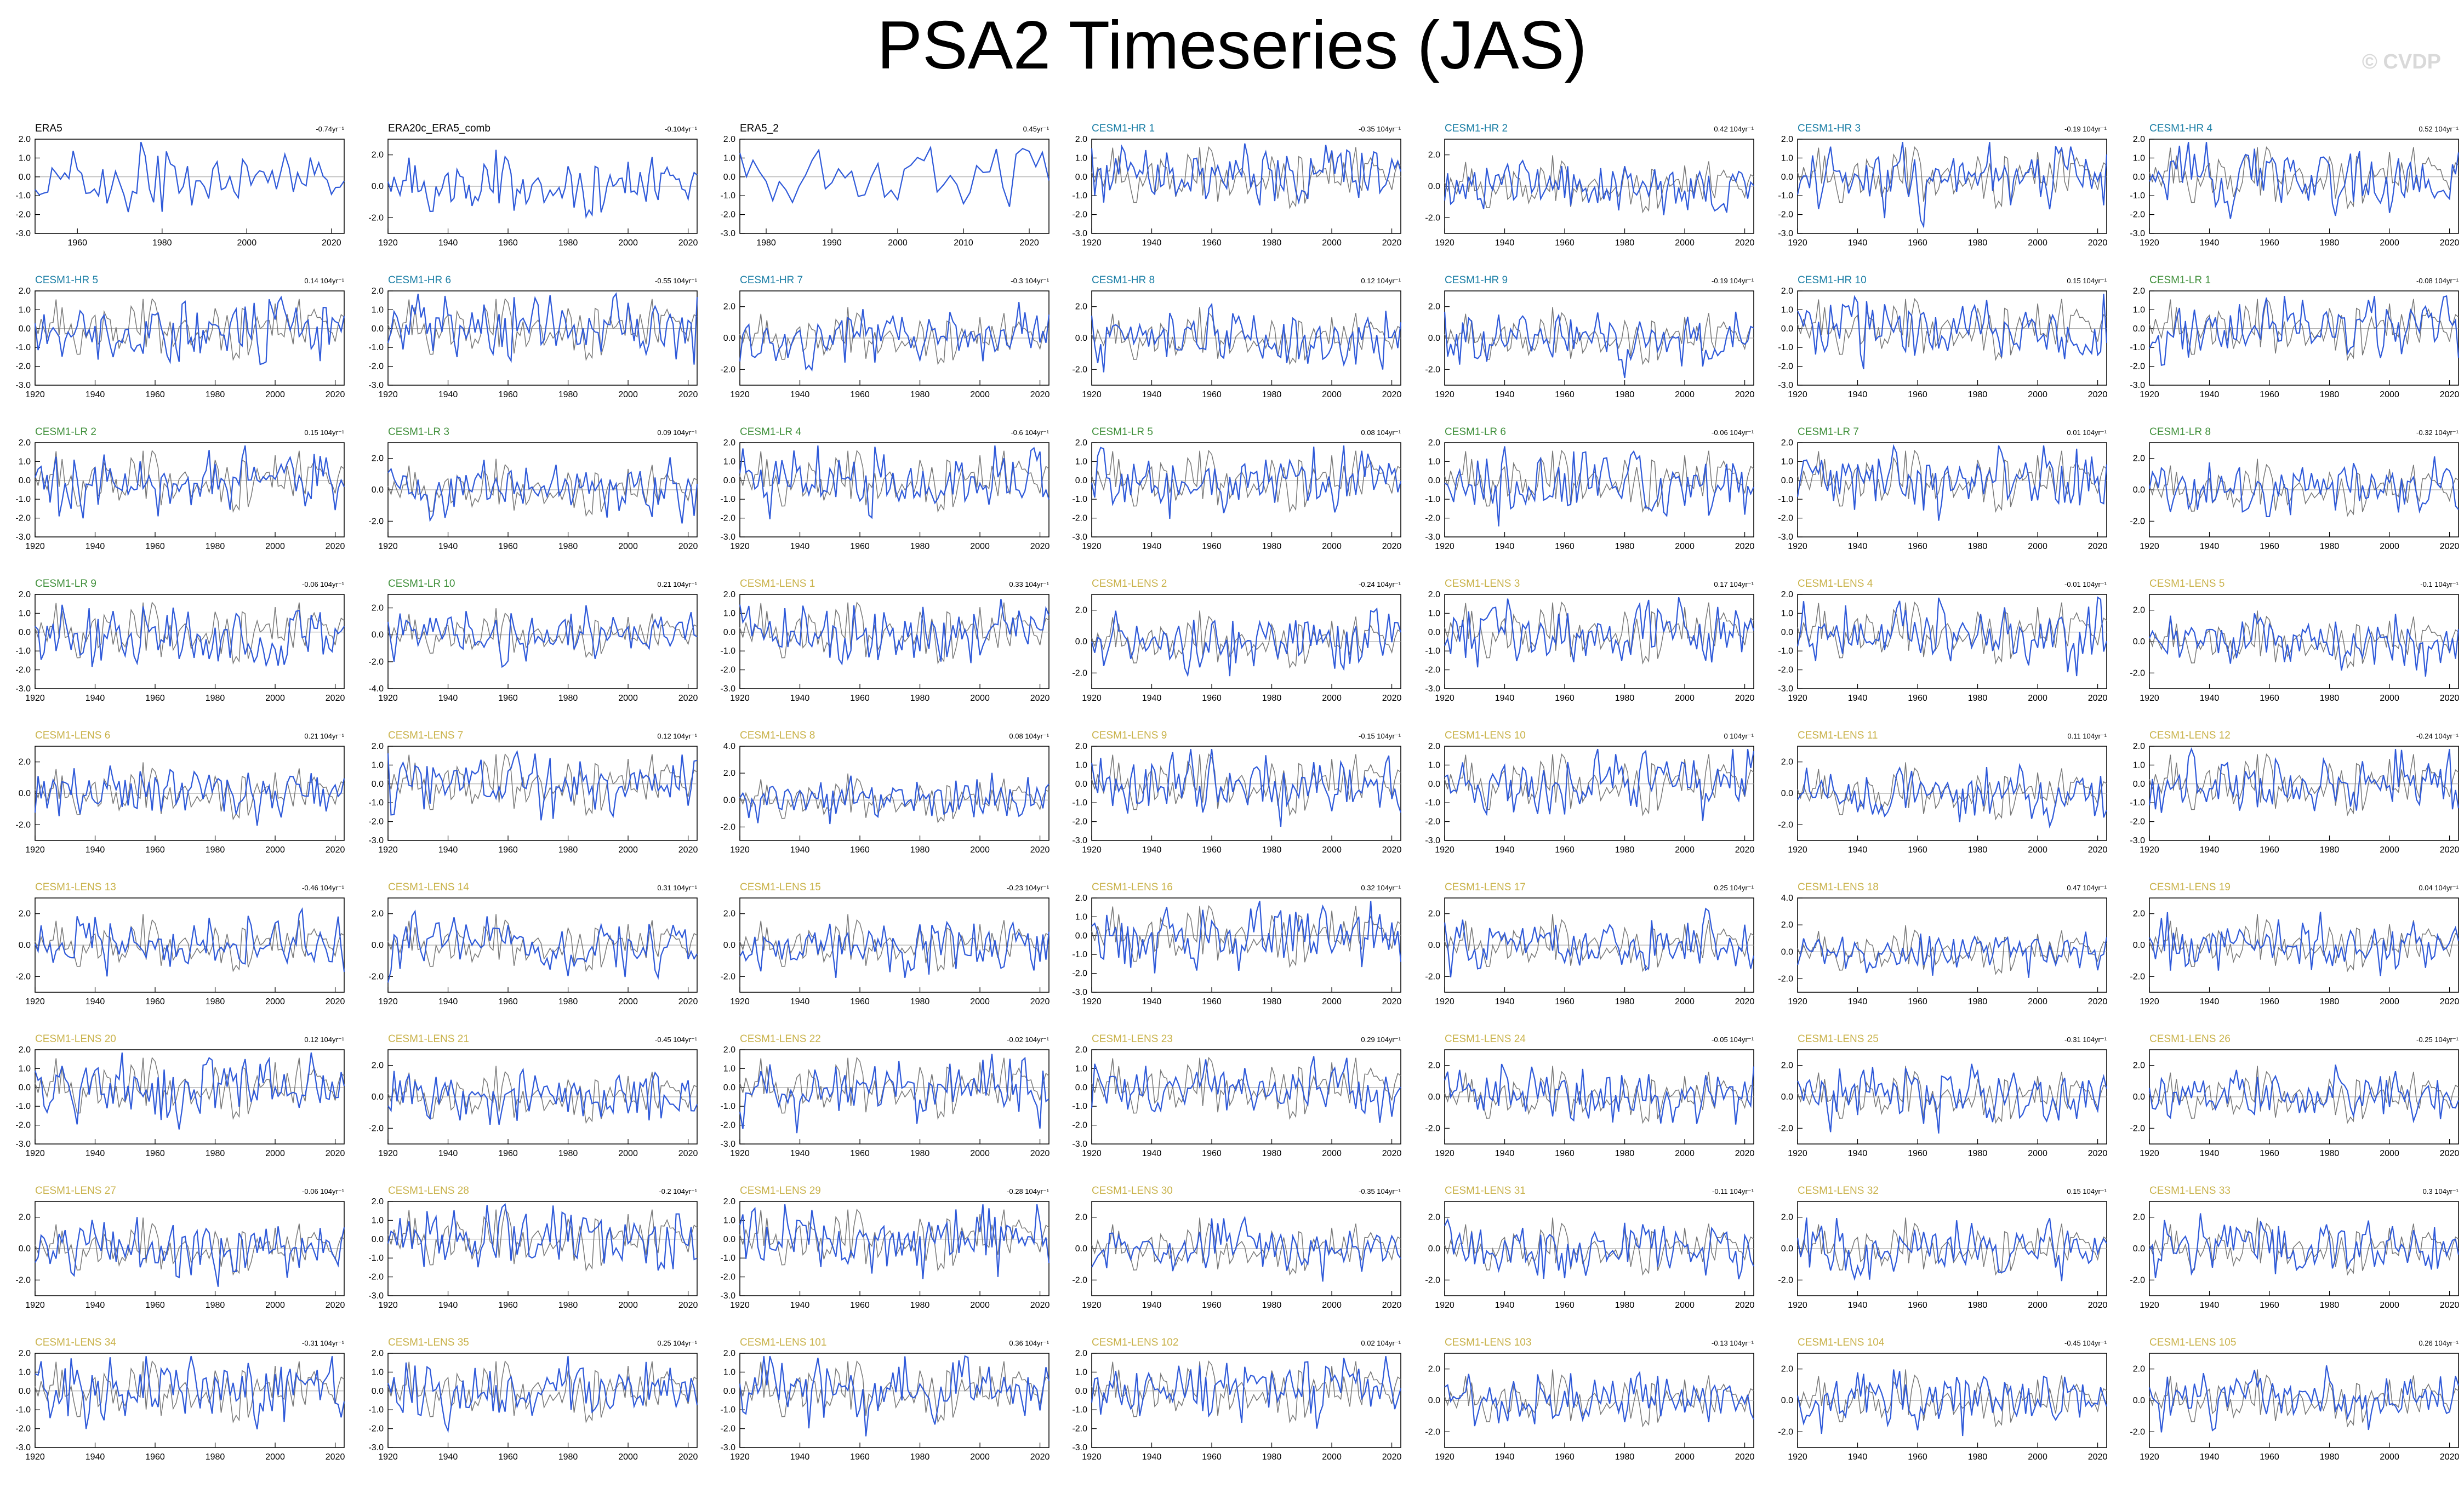 The width and height of the screenshot is (2464, 1499). I want to click on panel-title: CESM1-LR 6, so click(1475, 432).